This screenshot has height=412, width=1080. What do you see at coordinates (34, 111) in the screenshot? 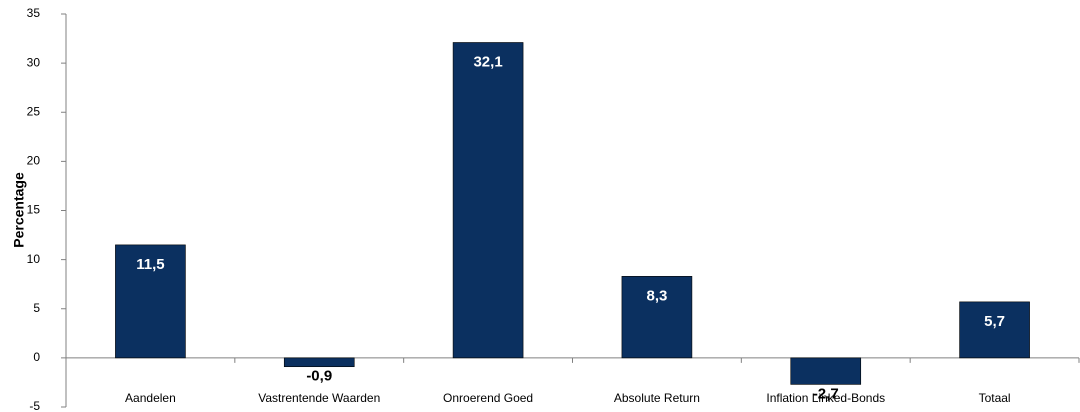
I see `y-tick-label: 25` at bounding box center [34, 111].